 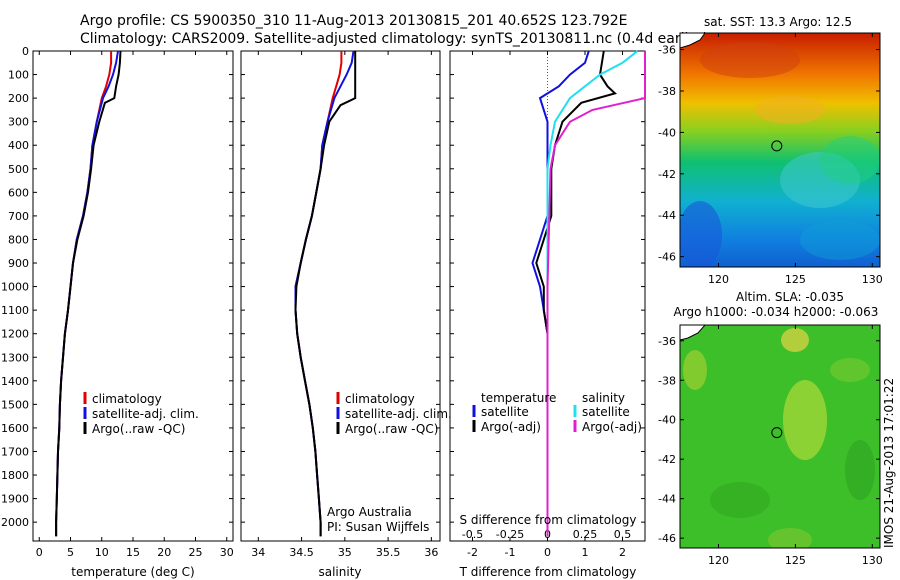 I want to click on y-tick-label: 200, so click(x=18, y=98).